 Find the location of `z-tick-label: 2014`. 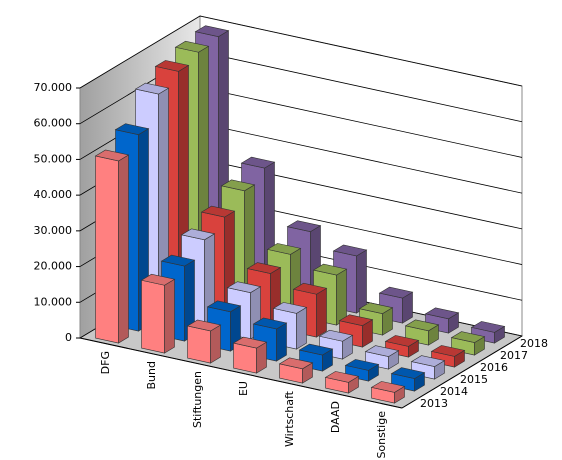

z-tick-label: 2014 is located at coordinates (454, 391).